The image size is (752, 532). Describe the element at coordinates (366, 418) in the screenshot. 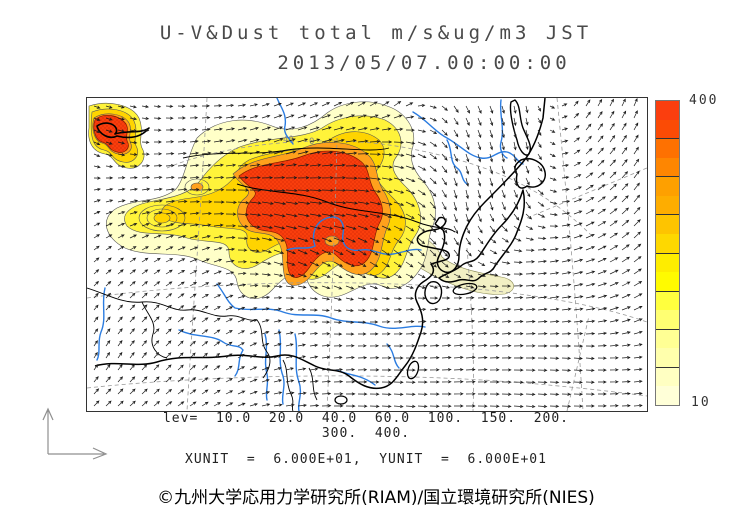

I see `contour-levels-line1: lev= 10.0 20.0 40.0 60.0 100. 150. 200.` at that location.